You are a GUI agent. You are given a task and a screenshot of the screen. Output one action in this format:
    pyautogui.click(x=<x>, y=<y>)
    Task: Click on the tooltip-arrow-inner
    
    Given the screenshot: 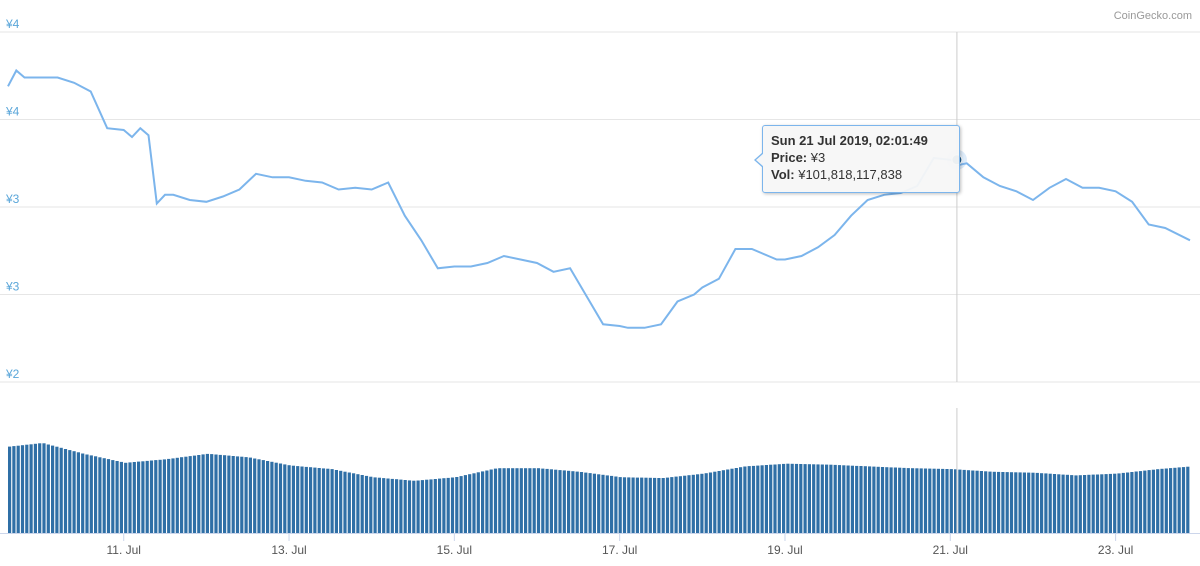 What is the action you would take?
    pyautogui.click(x=760, y=160)
    